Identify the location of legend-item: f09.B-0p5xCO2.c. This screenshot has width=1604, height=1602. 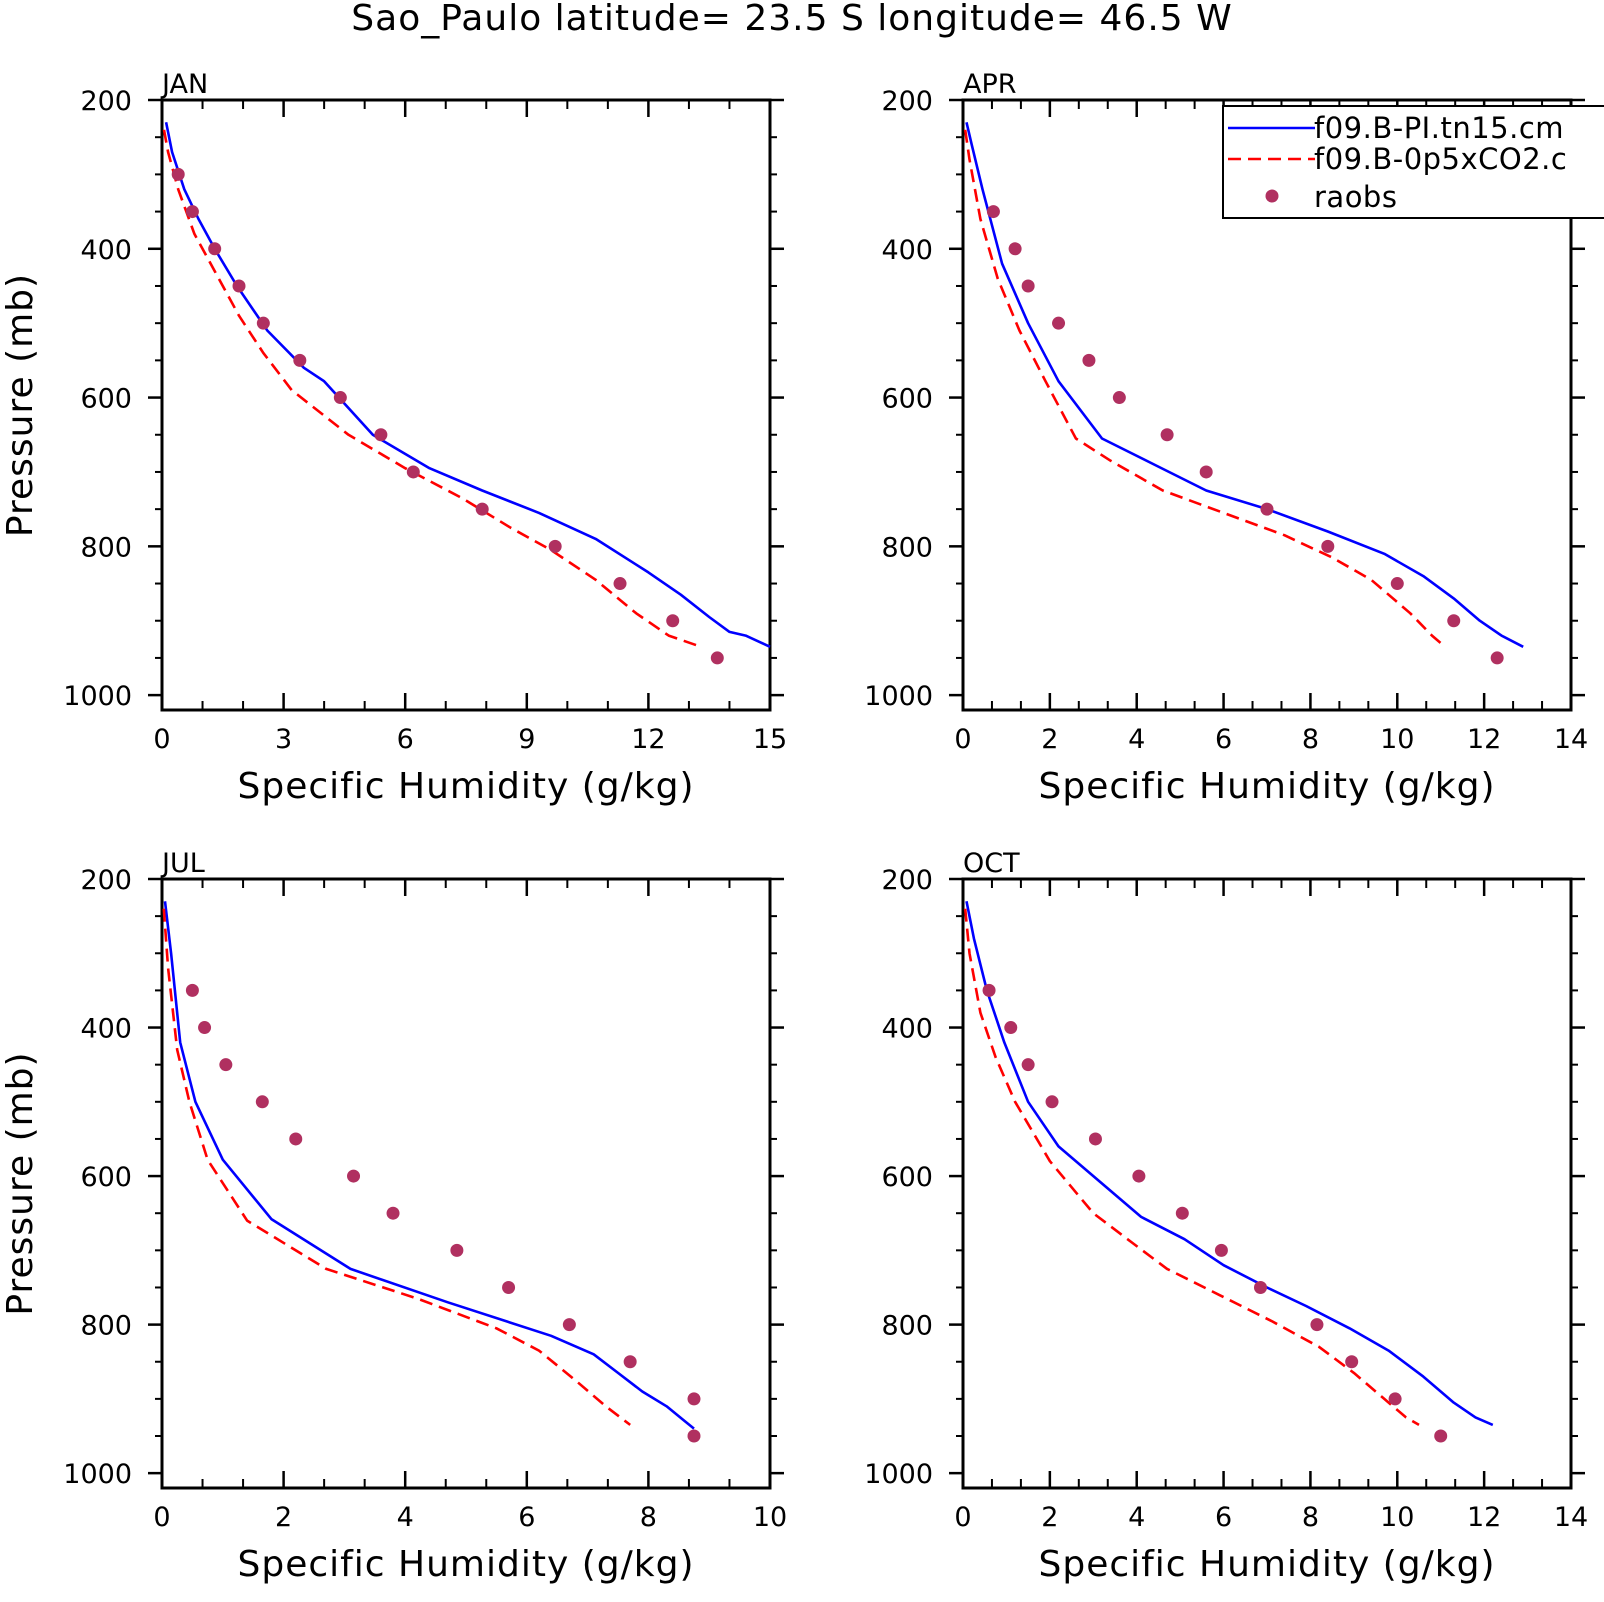
(1397, 159).